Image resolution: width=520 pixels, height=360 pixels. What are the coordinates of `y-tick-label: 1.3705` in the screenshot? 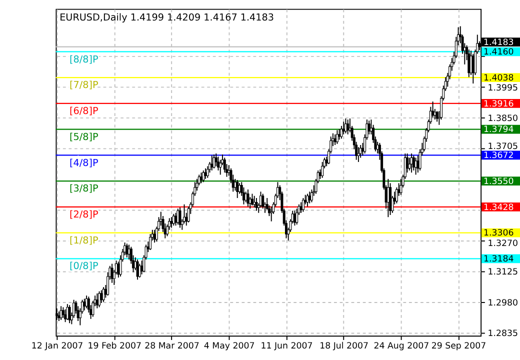 It's located at (503, 147).